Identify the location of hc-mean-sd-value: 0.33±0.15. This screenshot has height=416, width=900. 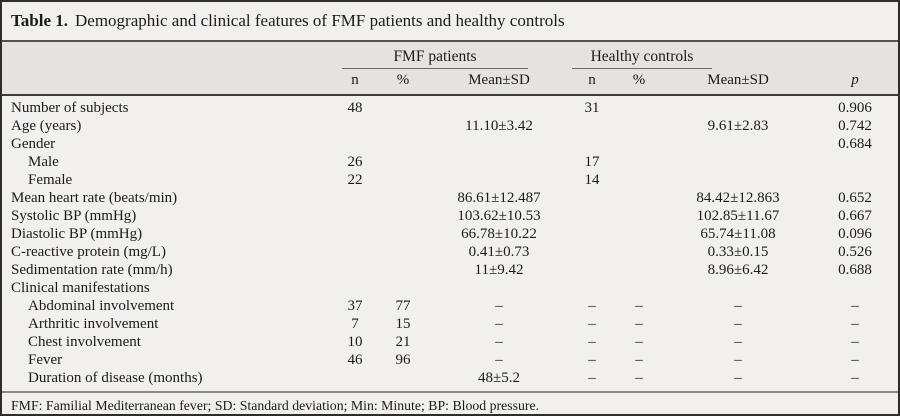
(738, 252).